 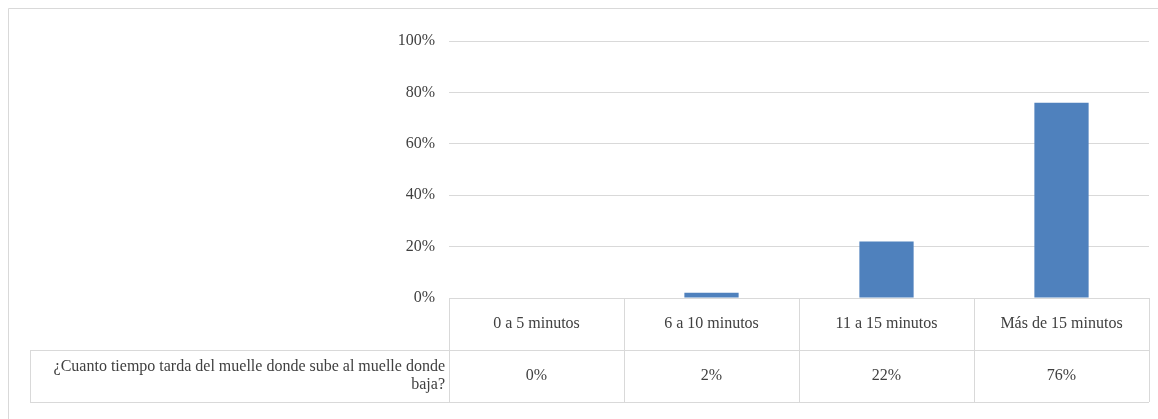 I want to click on x-tick-label: 6 a 10 minutos, so click(x=711, y=323).